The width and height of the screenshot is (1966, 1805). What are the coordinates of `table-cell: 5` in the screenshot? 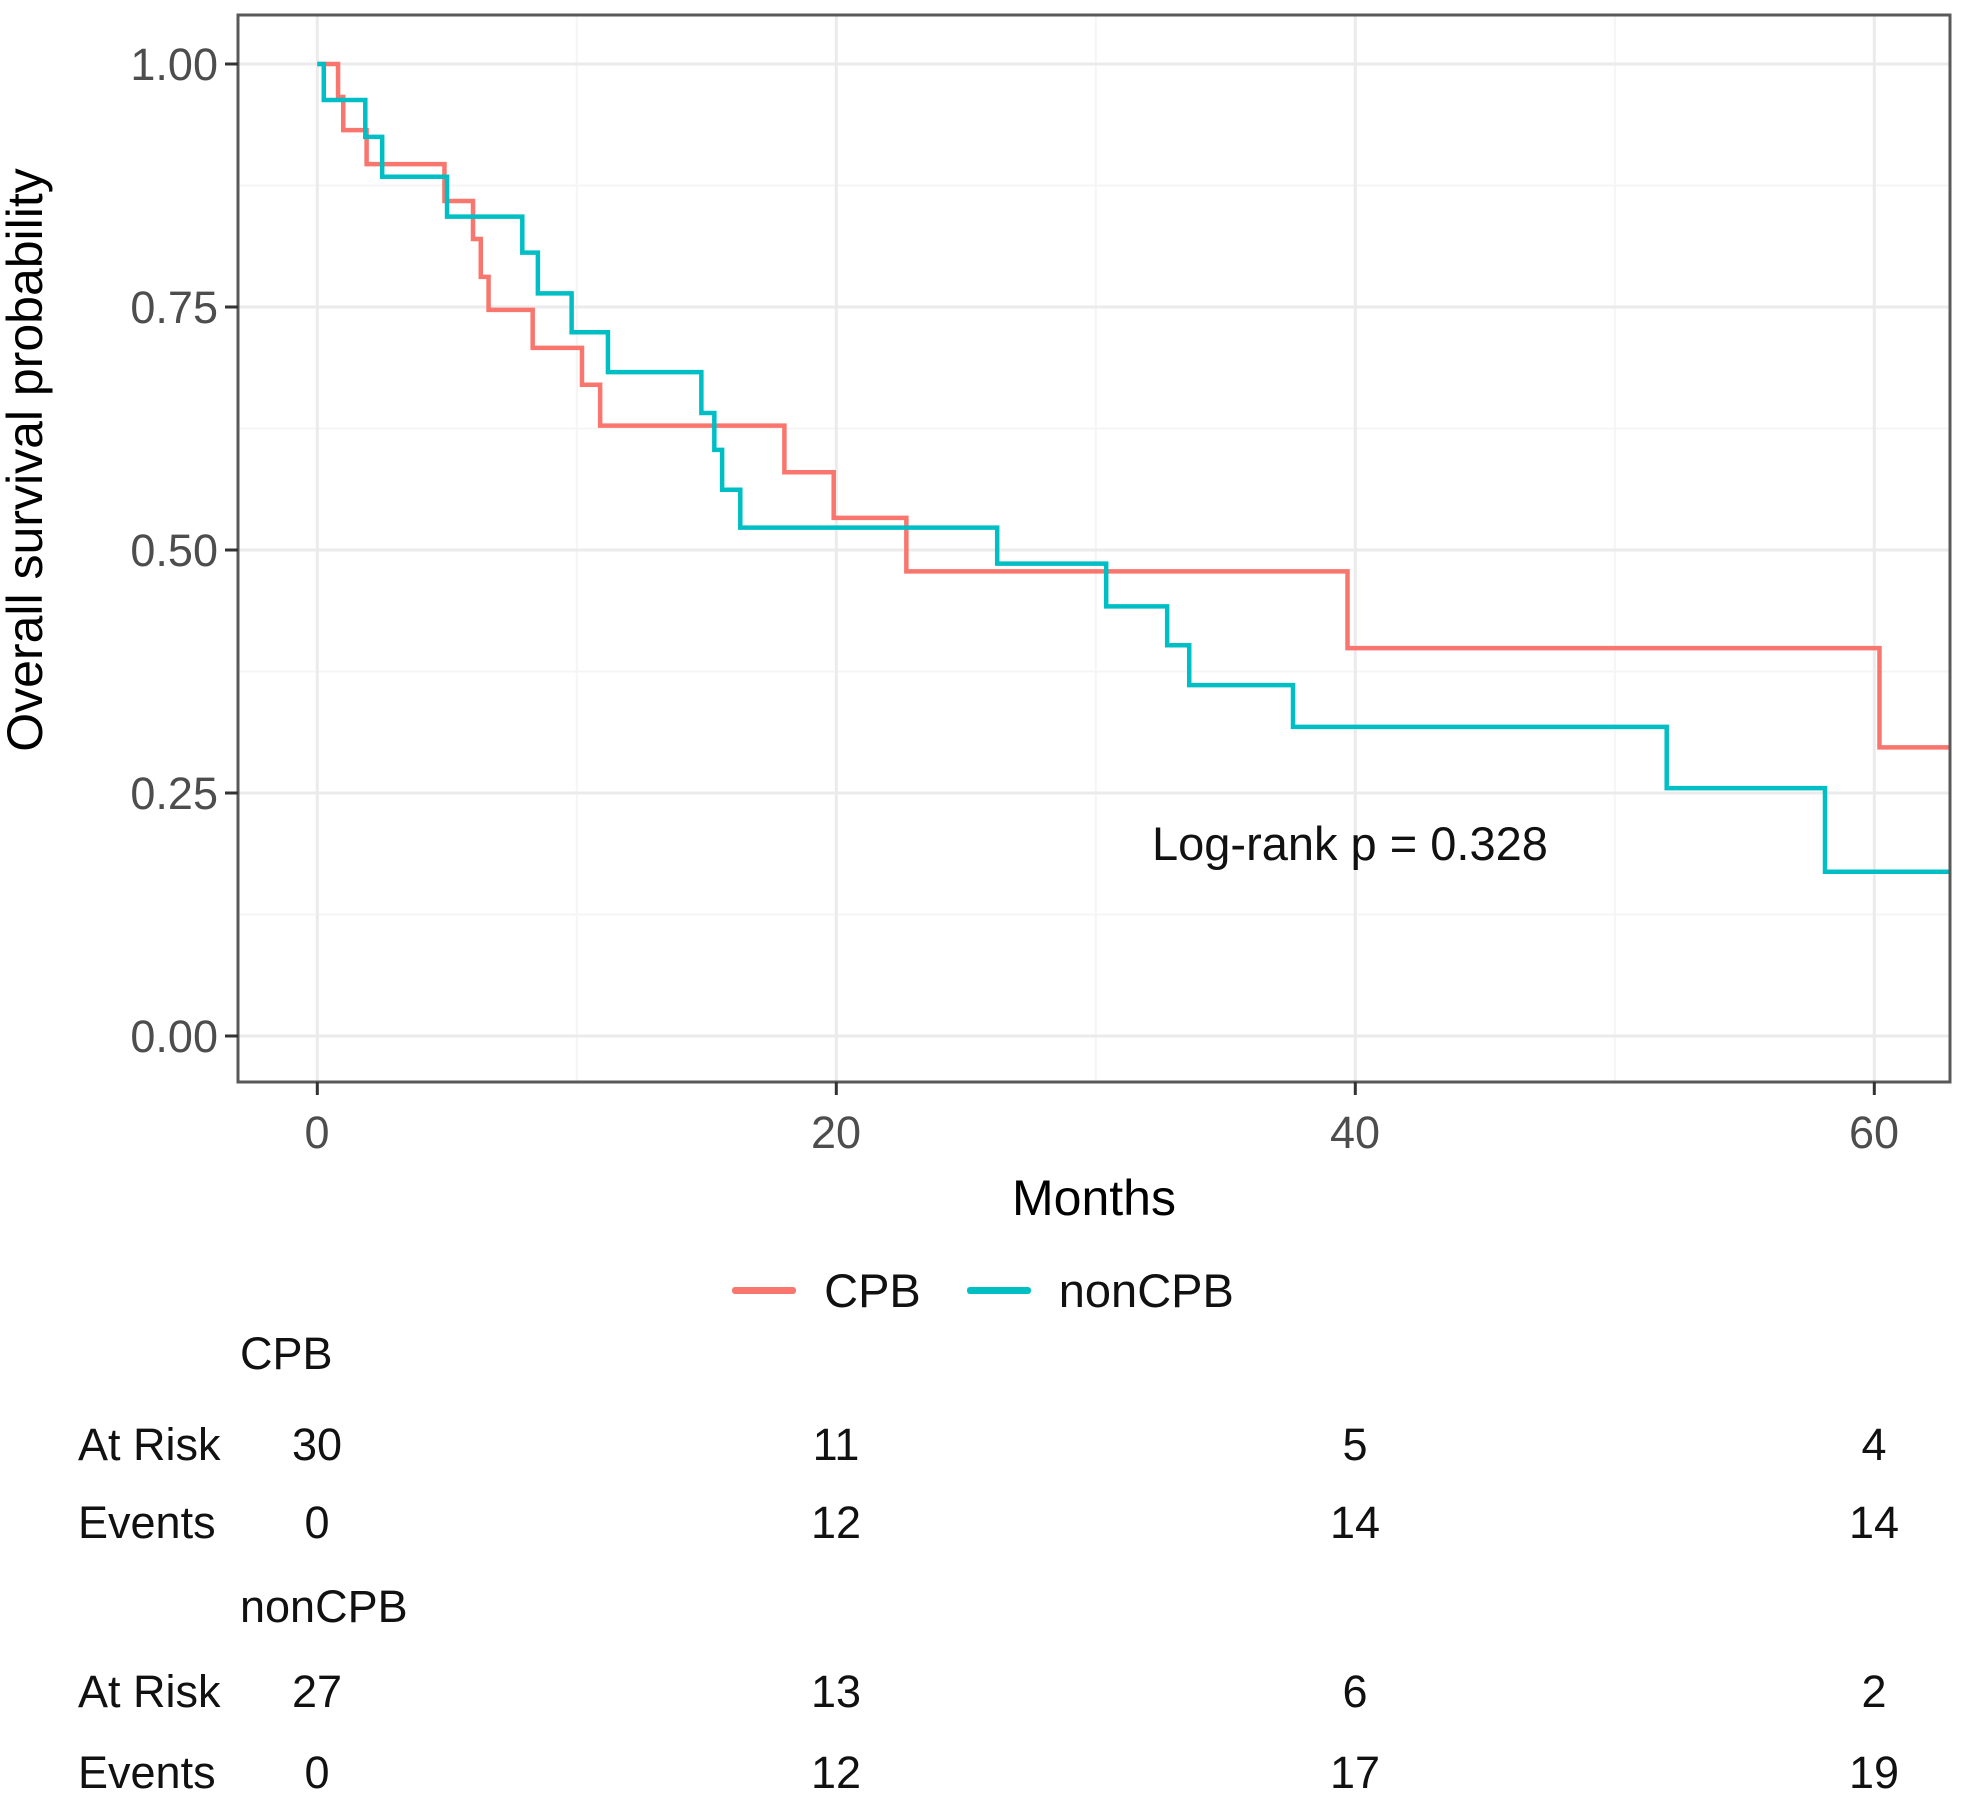 It's located at (1355, 1444).